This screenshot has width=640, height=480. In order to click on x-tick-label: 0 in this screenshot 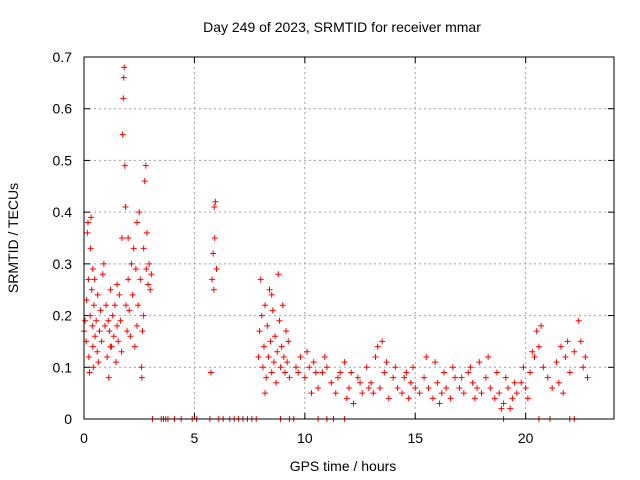, I will do `click(84, 438)`.